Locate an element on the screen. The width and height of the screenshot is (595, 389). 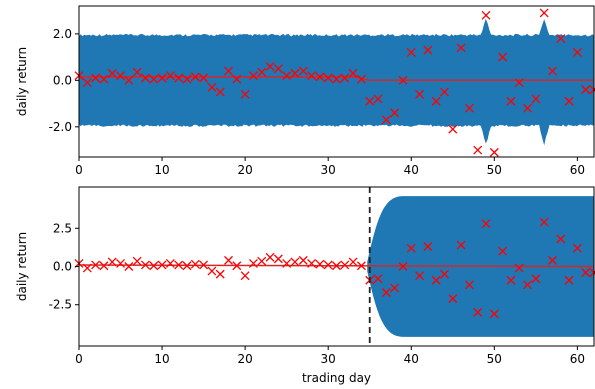
x-tick-label: 60 is located at coordinates (577, 359).